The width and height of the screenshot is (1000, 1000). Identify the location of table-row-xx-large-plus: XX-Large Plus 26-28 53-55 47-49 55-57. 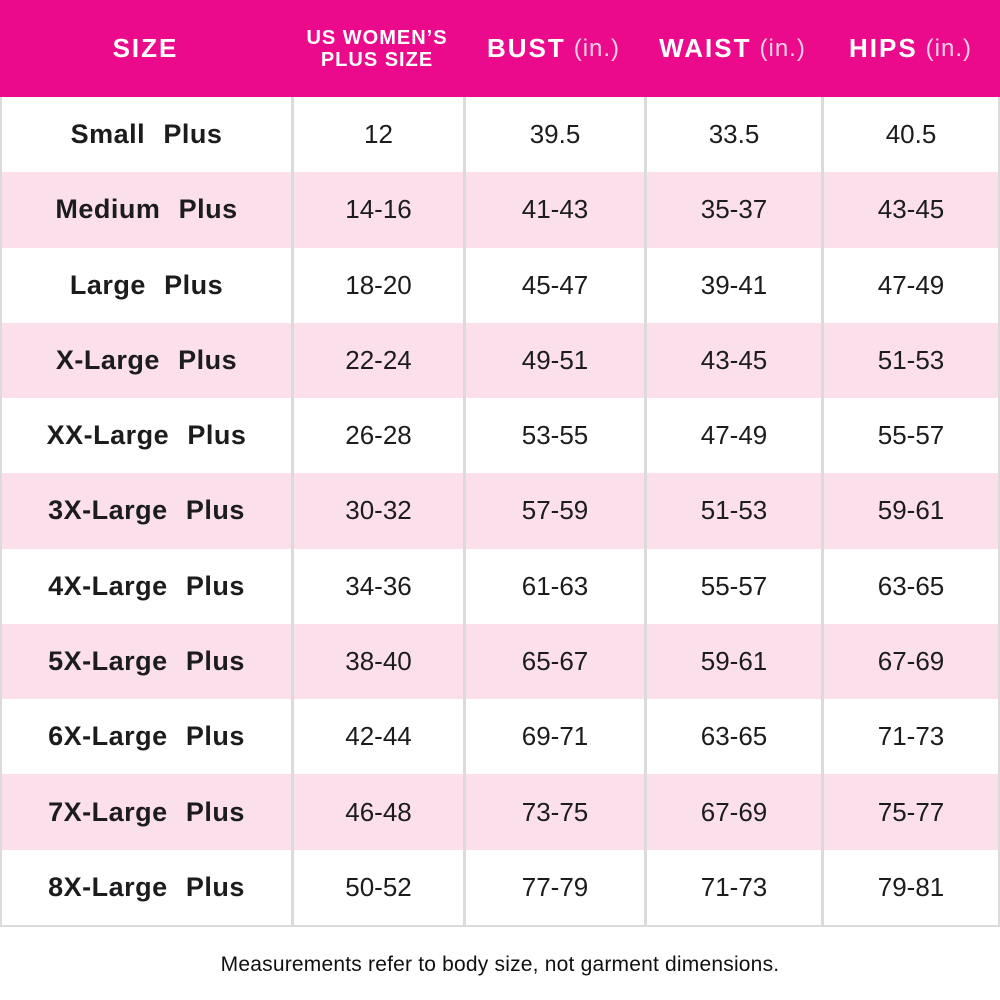
(500, 436).